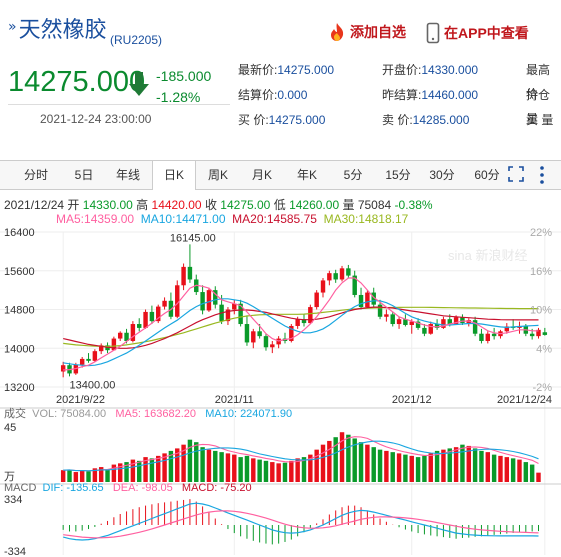 Image resolution: width=561 pixels, height=557 pixels. Describe the element at coordinates (442, 175) in the screenshot. I see `tab-30min: 30分` at that location.